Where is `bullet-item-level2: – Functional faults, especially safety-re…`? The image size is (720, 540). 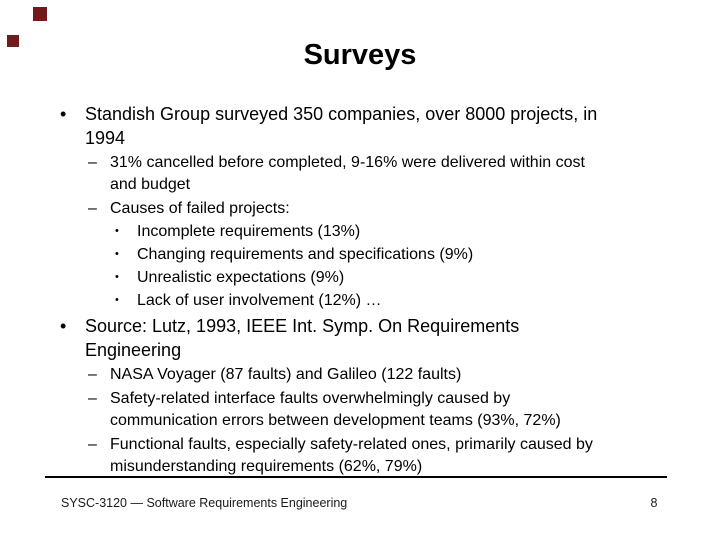 bullet-item-level2: – Functional faults, especially safety-re… is located at coordinates (360, 456).